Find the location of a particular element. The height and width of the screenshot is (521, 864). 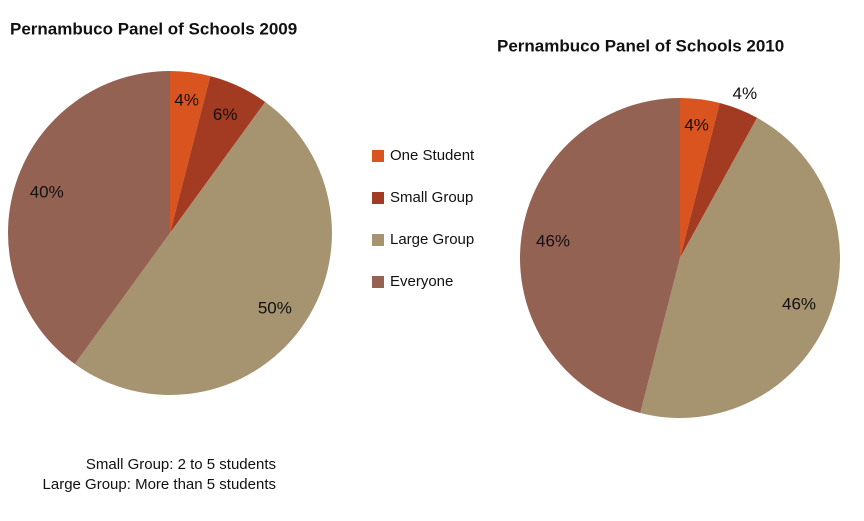

legend-label: Large Group is located at coordinates (432, 239).